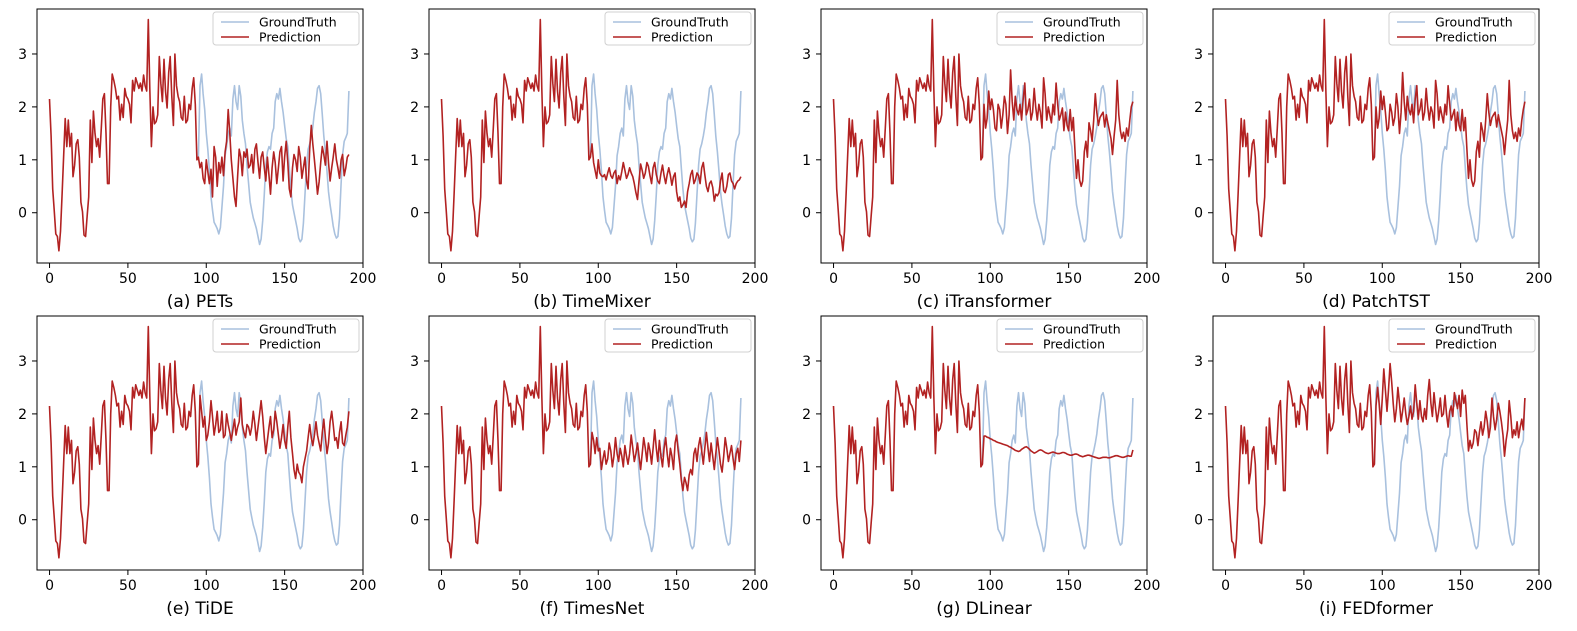 Image resolution: width=1577 pixels, height=631 pixels. Describe the element at coordinates (591, 302) in the screenshot. I see `panel-caption: (b) TimeMixer` at that location.